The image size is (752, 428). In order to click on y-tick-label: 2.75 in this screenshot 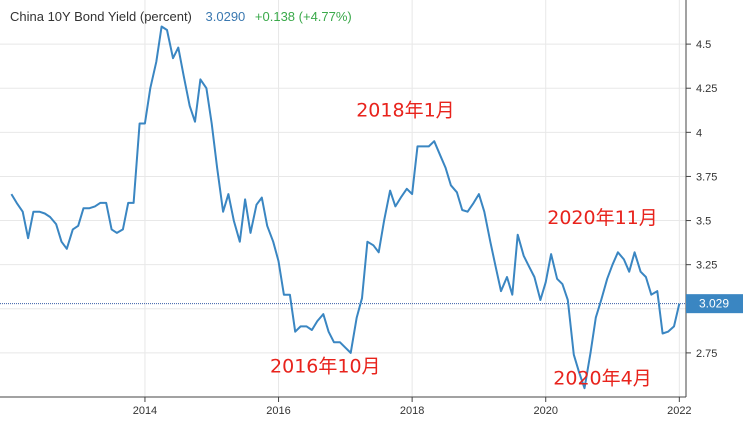, I will do `click(706, 354)`.